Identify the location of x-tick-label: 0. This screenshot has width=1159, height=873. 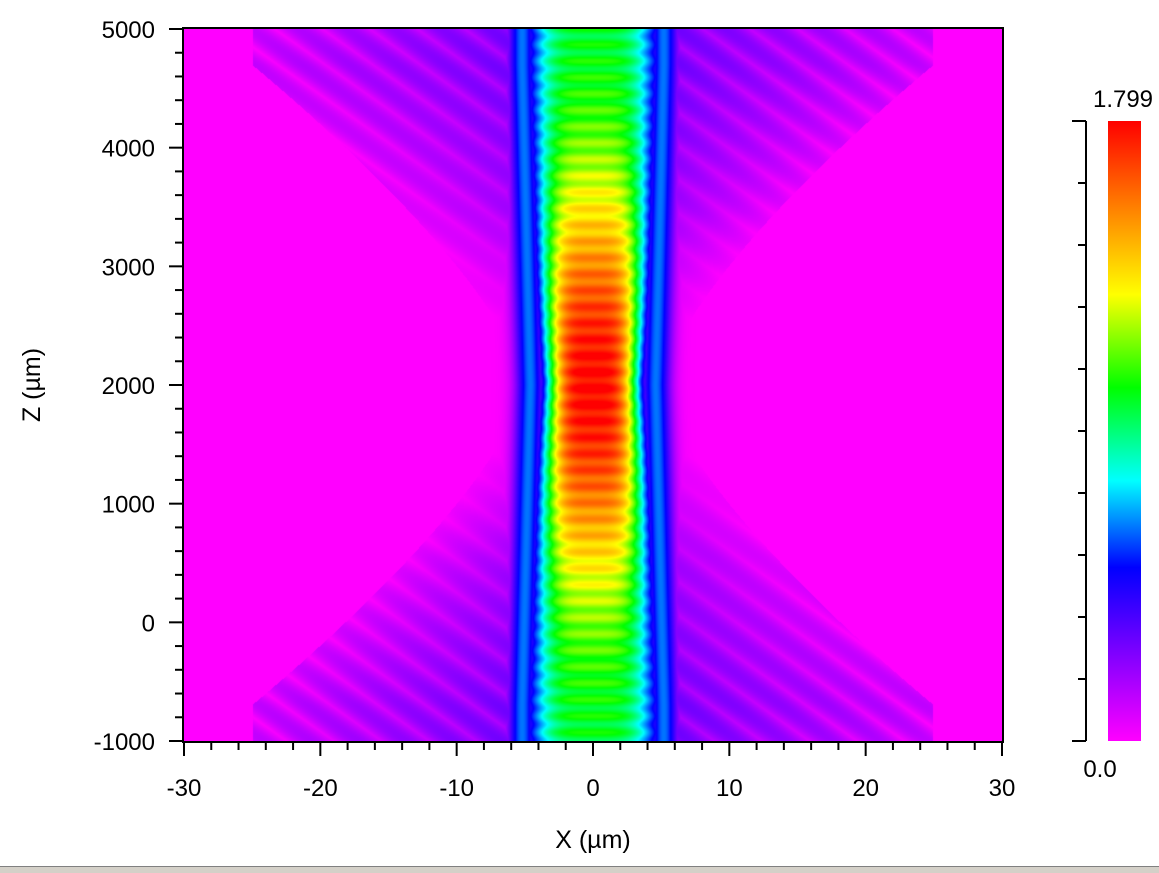
(592, 788).